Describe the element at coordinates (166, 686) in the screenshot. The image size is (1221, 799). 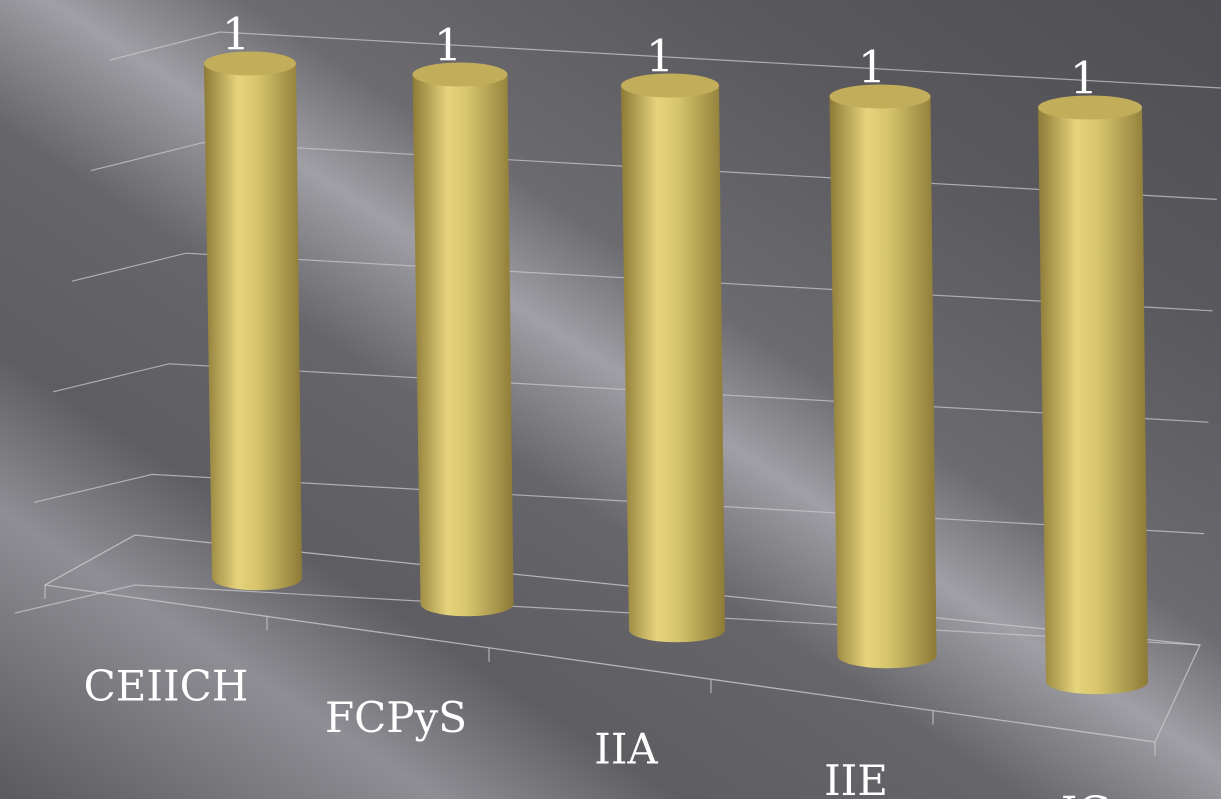
I see `category-label: CEIICH` at that location.